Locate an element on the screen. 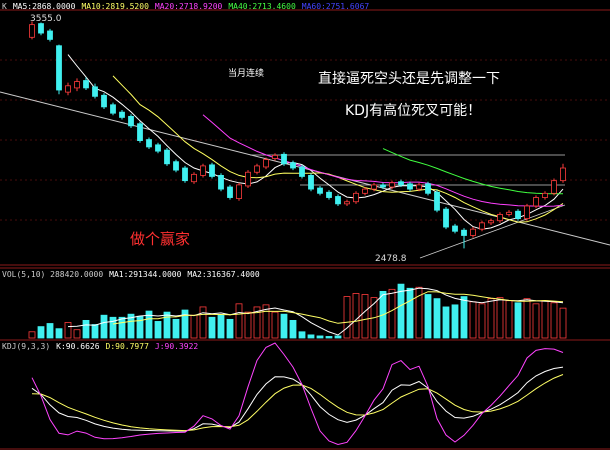  annotation-line1: 直接逼死空头还是先调整一下 is located at coordinates (409, 79).